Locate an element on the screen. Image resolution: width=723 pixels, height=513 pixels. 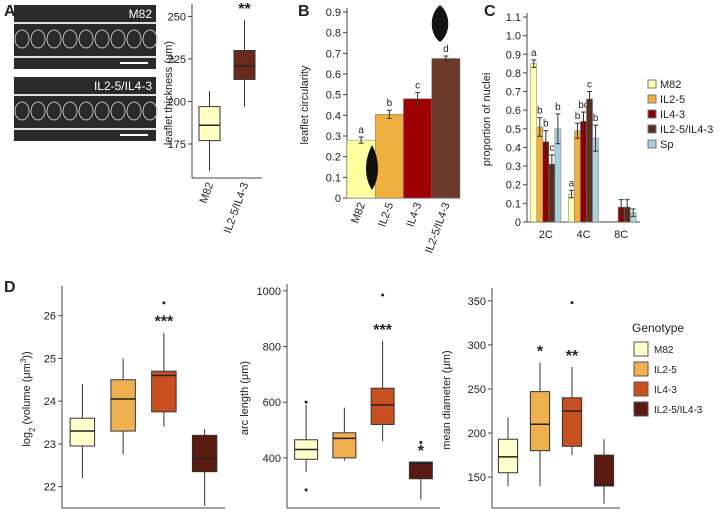
y-label-part: proportion of nuclei is located at coordinates (487, 120).